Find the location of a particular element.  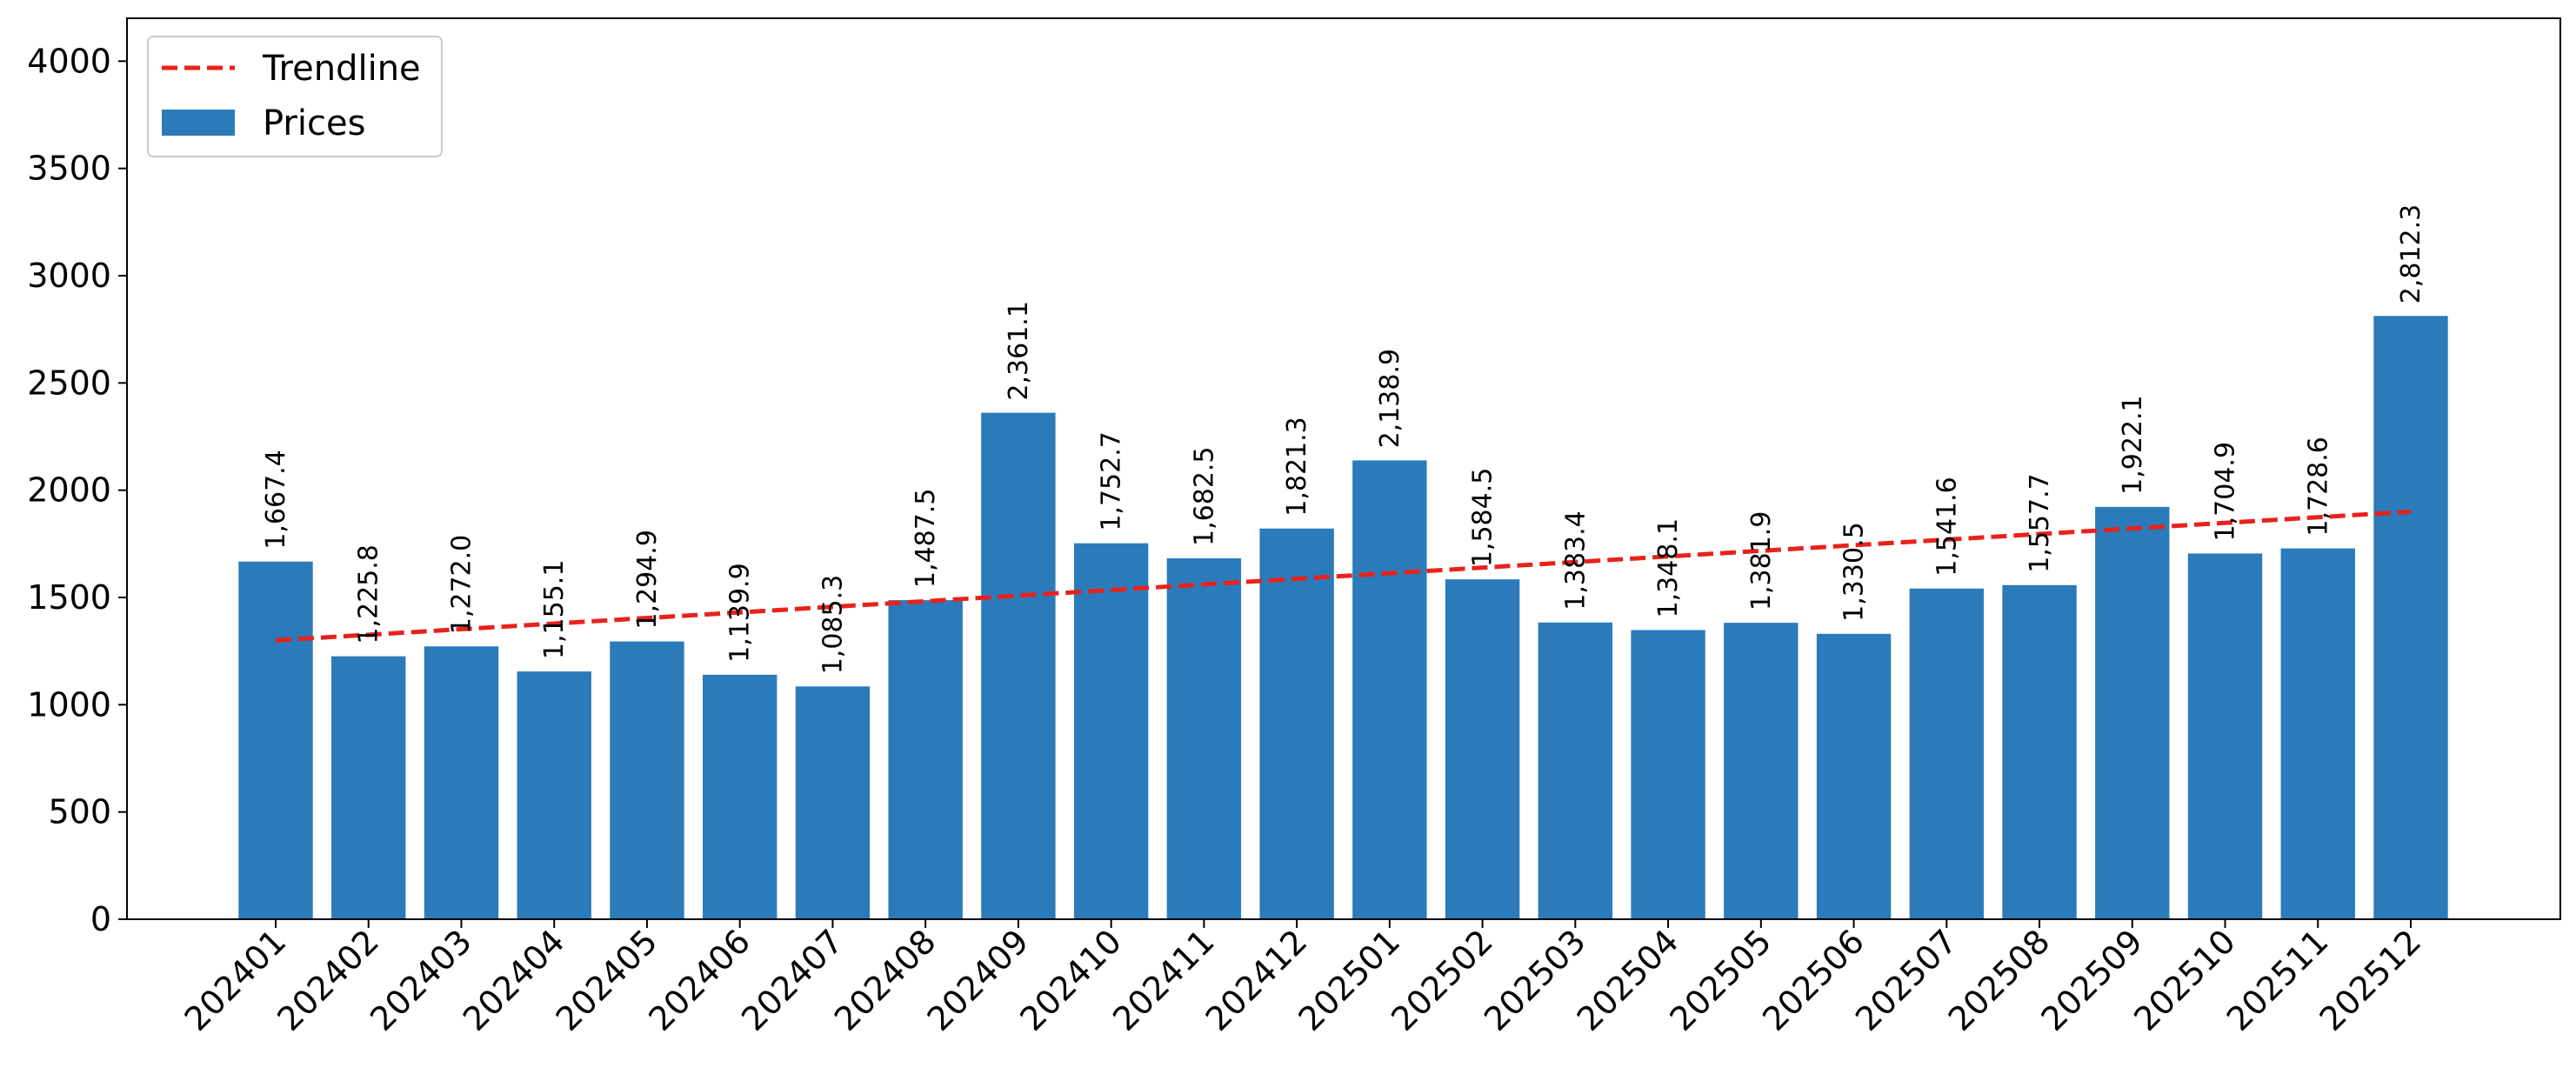

x-tick-label-202504: 202504 is located at coordinates (1628, 980).